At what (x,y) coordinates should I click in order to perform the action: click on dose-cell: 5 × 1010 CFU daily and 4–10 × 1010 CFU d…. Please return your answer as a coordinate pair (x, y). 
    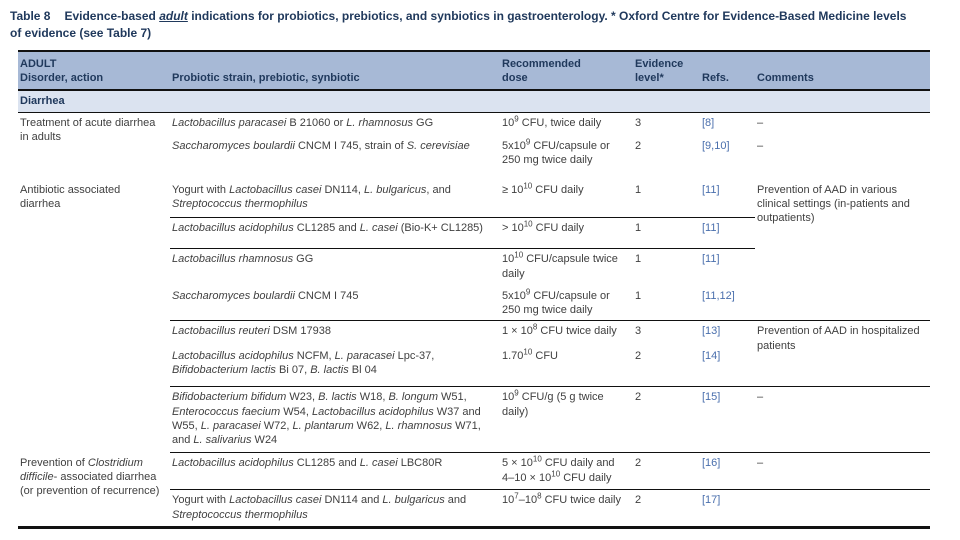
    Looking at the image, I should click on (566, 471).